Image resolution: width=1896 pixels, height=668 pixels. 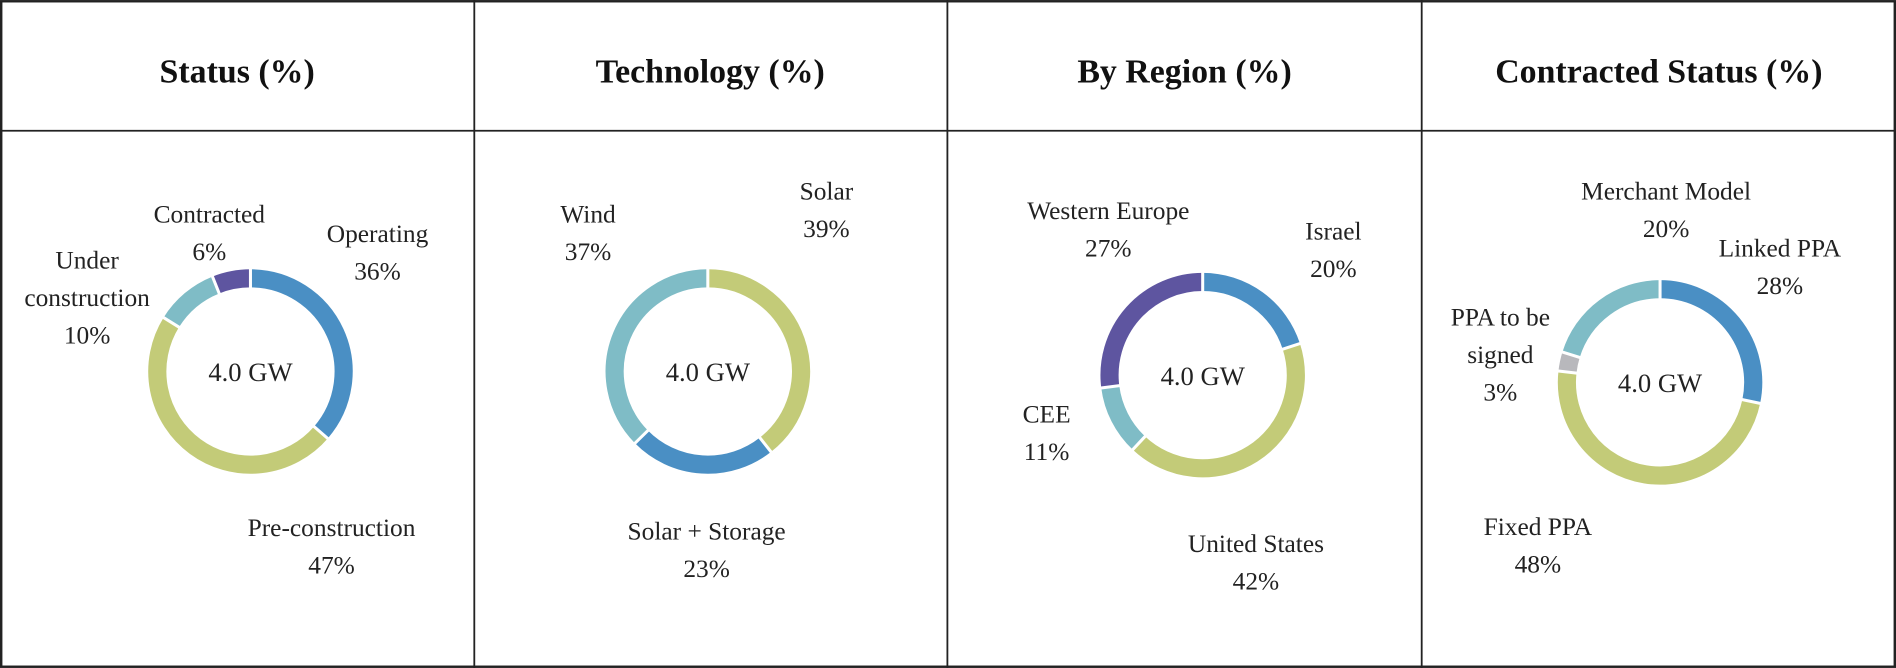 I want to click on slice-value-label: 6%, so click(x=209, y=252).